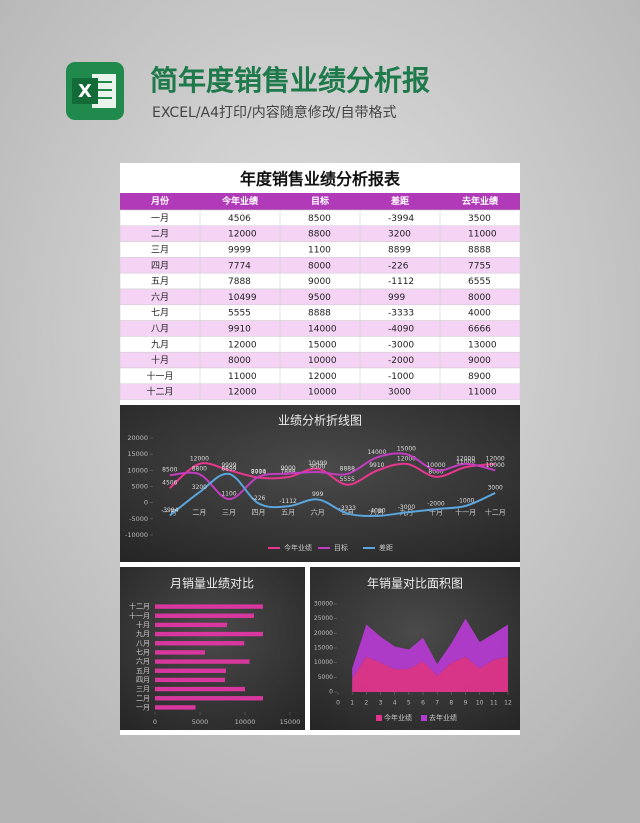  What do you see at coordinates (143, 661) in the screenshot?
I see `y-tick-label: 六月` at bounding box center [143, 661].